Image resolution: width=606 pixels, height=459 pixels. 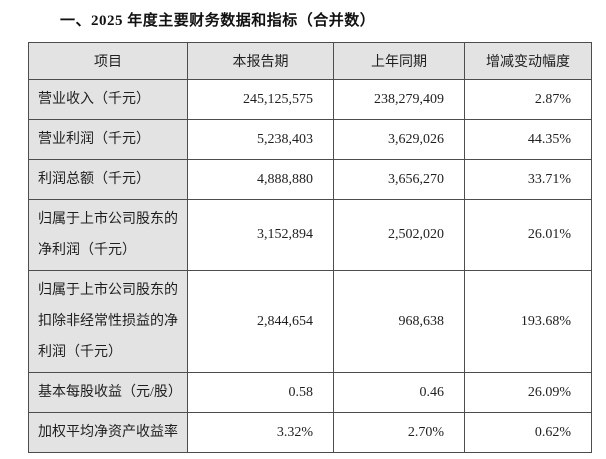 I want to click on change-value: 26.01%, so click(x=528, y=235).